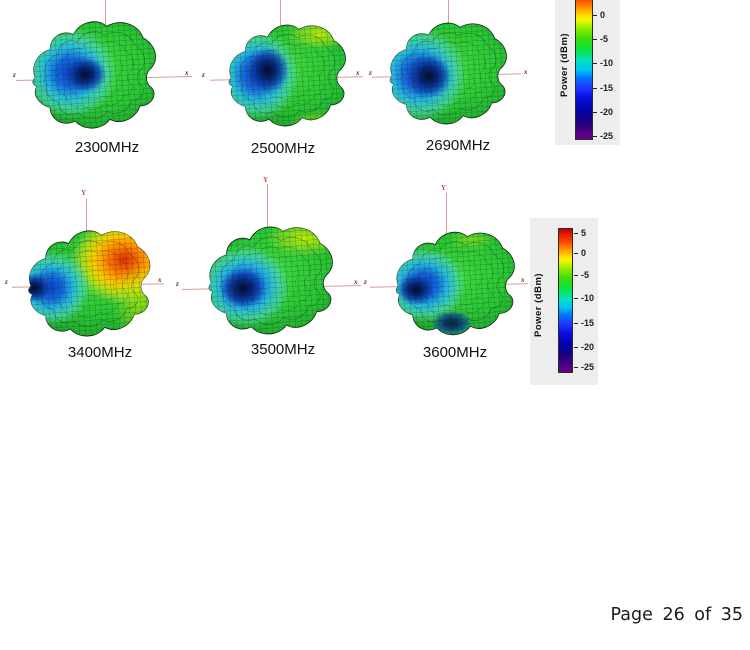 This screenshot has width=750, height=650. Describe the element at coordinates (100, 352) in the screenshot. I see `frequency-label: 3400MHz` at that location.